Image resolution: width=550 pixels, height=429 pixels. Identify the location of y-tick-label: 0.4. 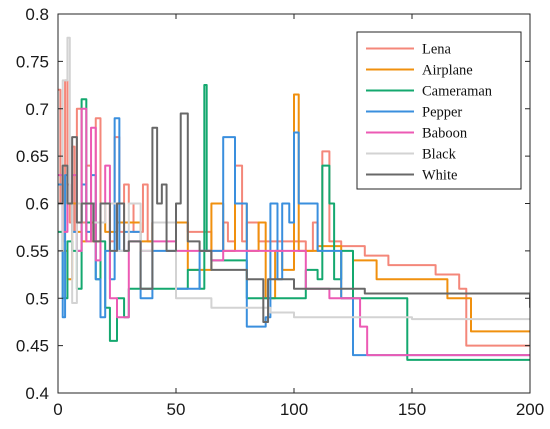
(37, 393).